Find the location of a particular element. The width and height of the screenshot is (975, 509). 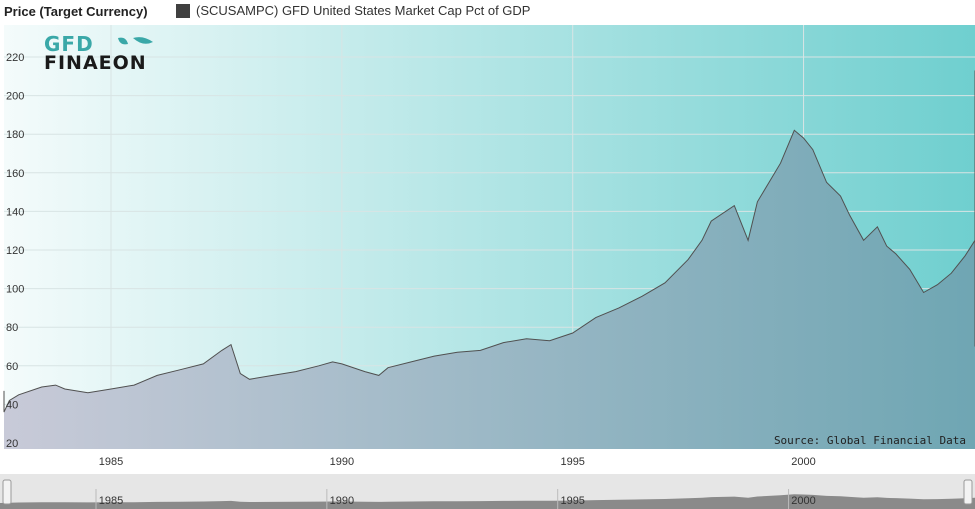

x-tick-label: 1990 is located at coordinates (342, 462).